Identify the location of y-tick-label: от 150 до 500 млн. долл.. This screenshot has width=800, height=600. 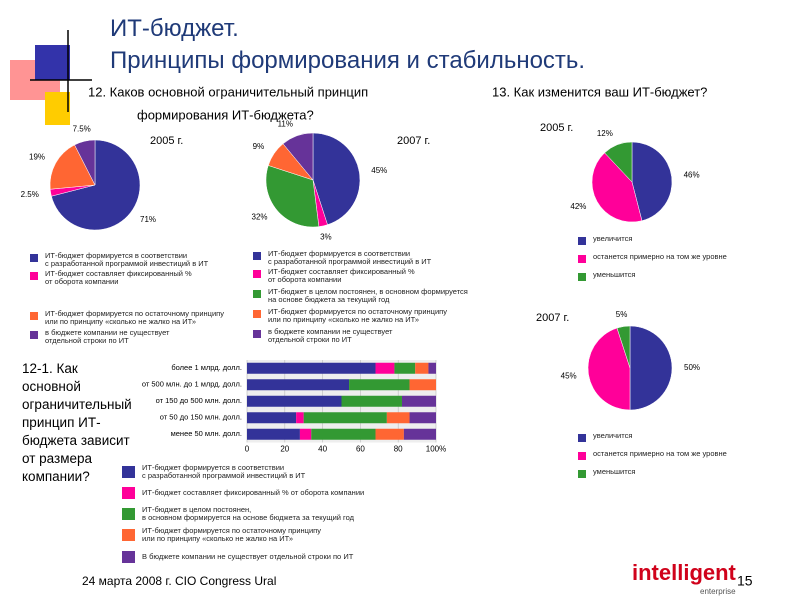
(199, 400).